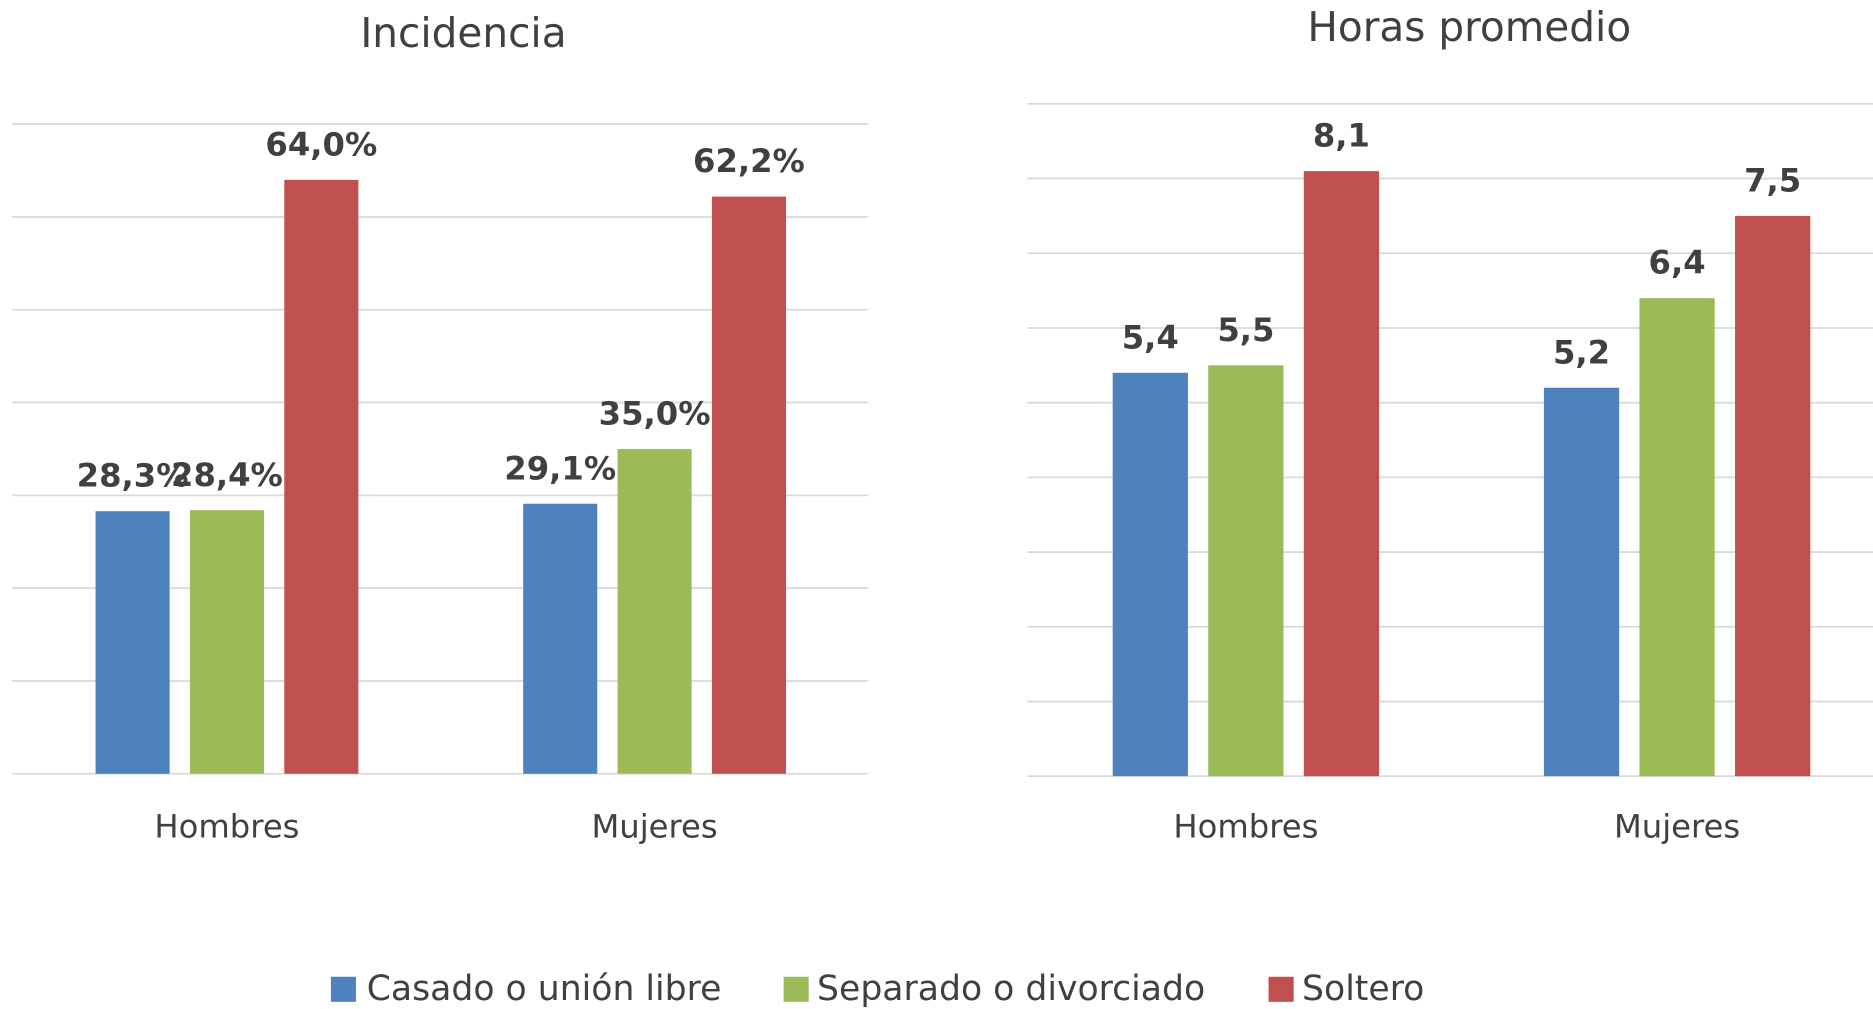 The width and height of the screenshot is (1873, 1009). What do you see at coordinates (544, 989) in the screenshot?
I see `legend-label: Casado o unión libre` at bounding box center [544, 989].